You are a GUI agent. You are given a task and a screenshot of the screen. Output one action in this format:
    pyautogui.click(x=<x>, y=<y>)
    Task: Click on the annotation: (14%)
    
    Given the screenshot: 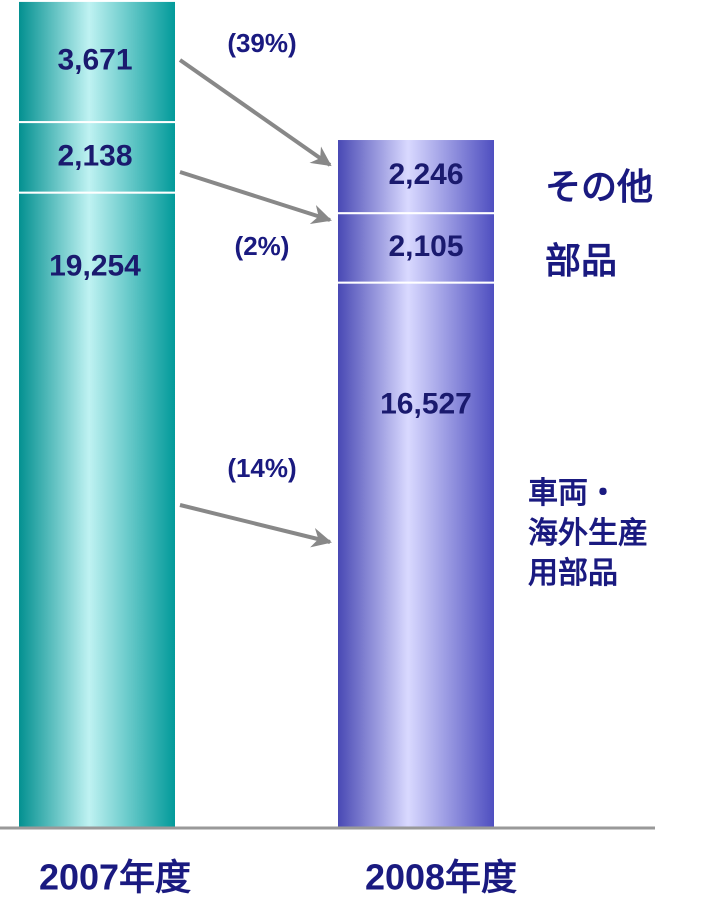 What is the action you would take?
    pyautogui.click(x=261, y=468)
    